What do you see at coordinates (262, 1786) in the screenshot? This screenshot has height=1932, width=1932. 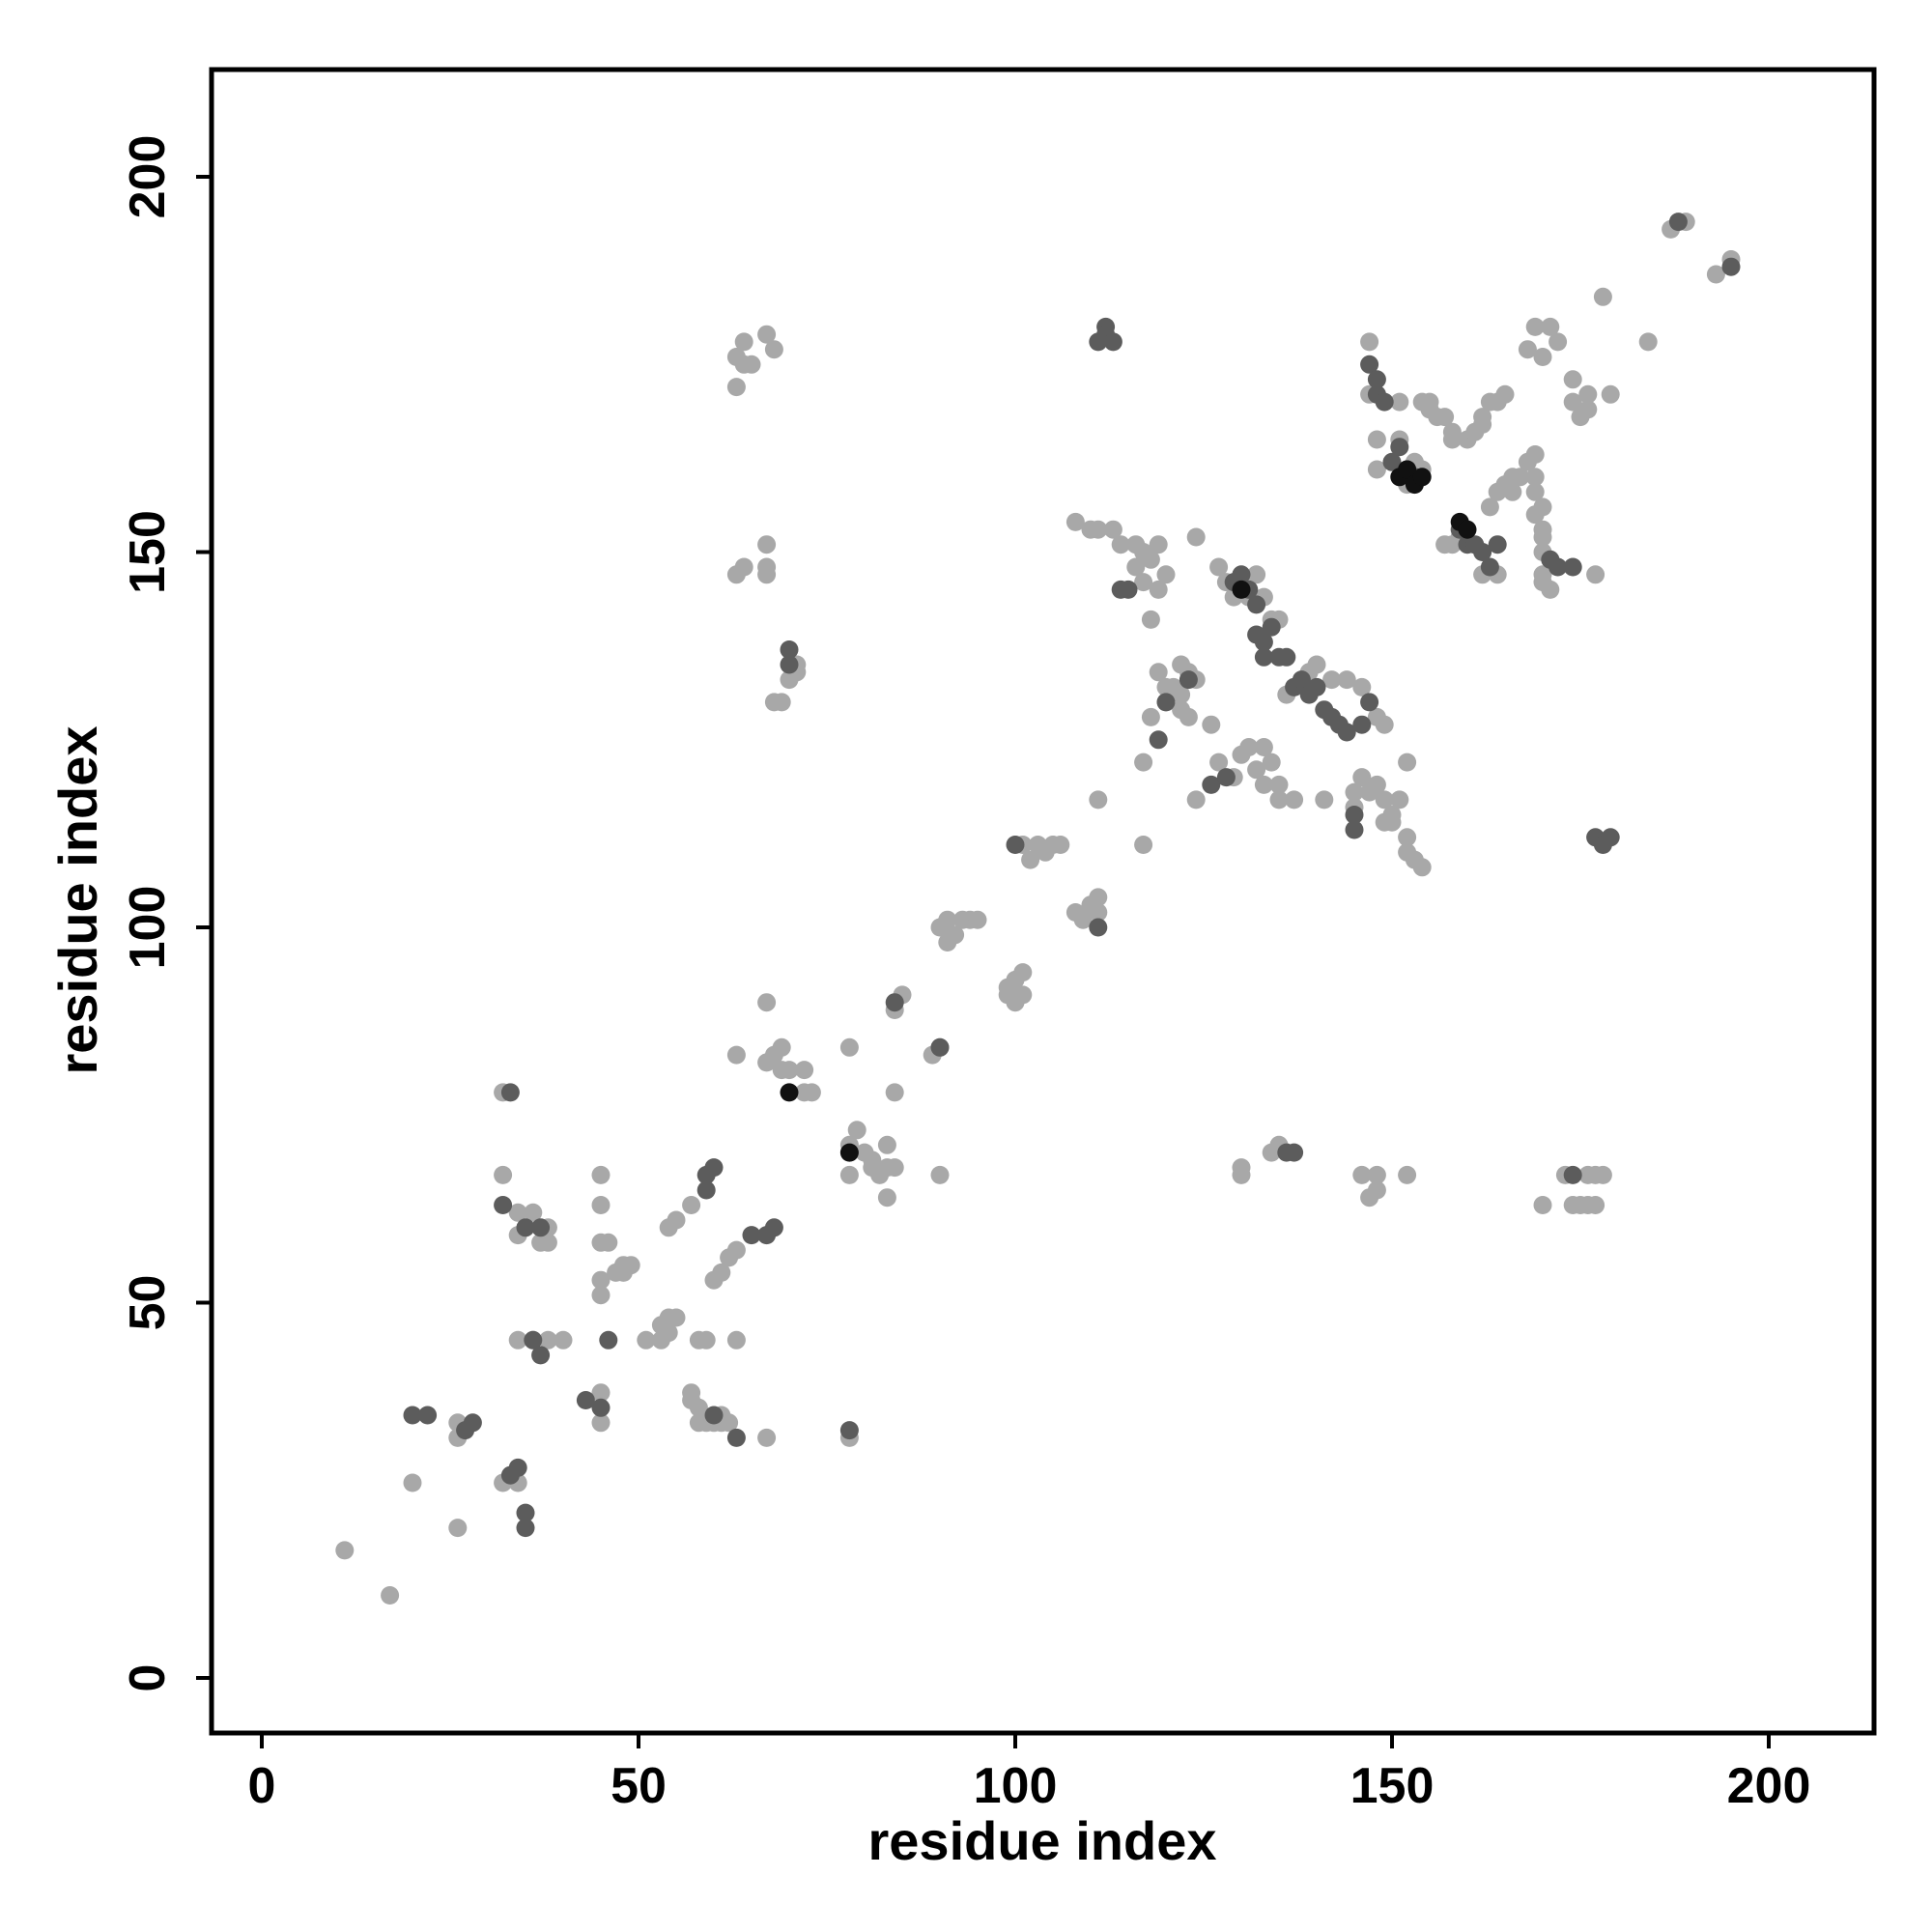 I see `x-tick-label: 0` at bounding box center [262, 1786].